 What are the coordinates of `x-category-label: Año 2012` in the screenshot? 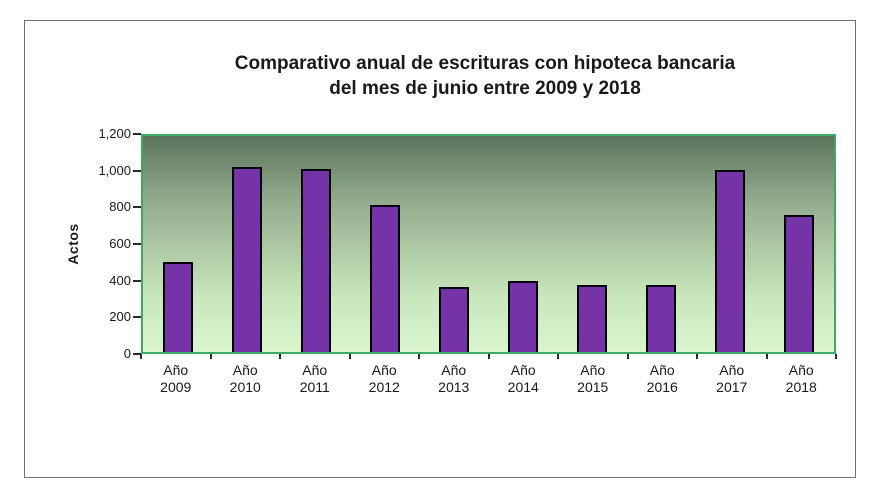 It's located at (384, 378).